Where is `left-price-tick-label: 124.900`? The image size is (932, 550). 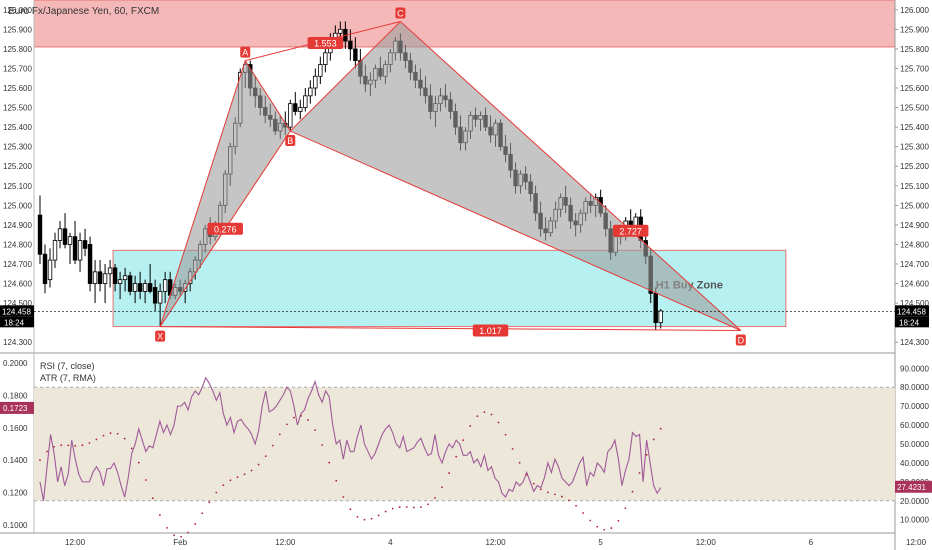 left-price-tick-label: 124.900 is located at coordinates (17, 225).